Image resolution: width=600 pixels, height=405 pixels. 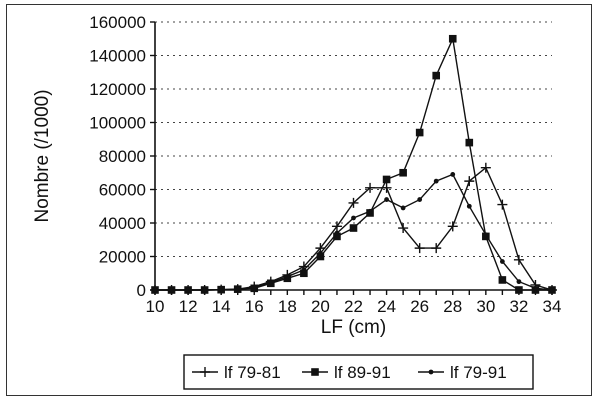 What do you see at coordinates (122, 156) in the screenshot?
I see `y-tick-label: 80000` at bounding box center [122, 156].